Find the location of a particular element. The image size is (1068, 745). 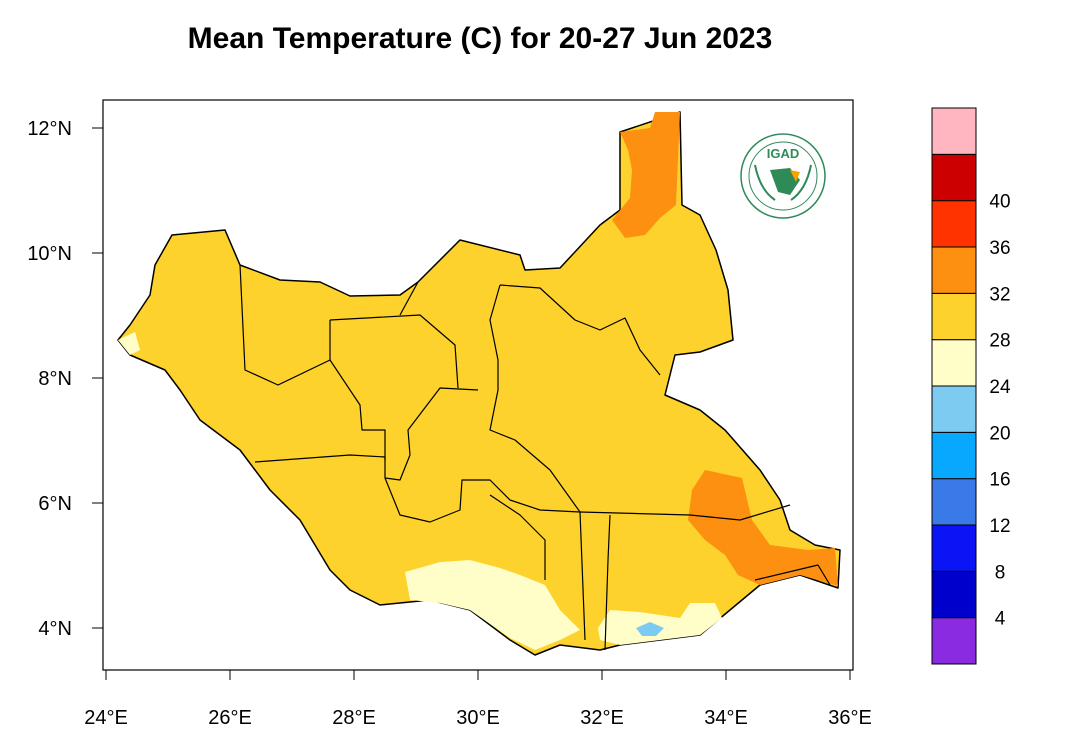

colorbar-label: 36 is located at coordinates (999, 248).